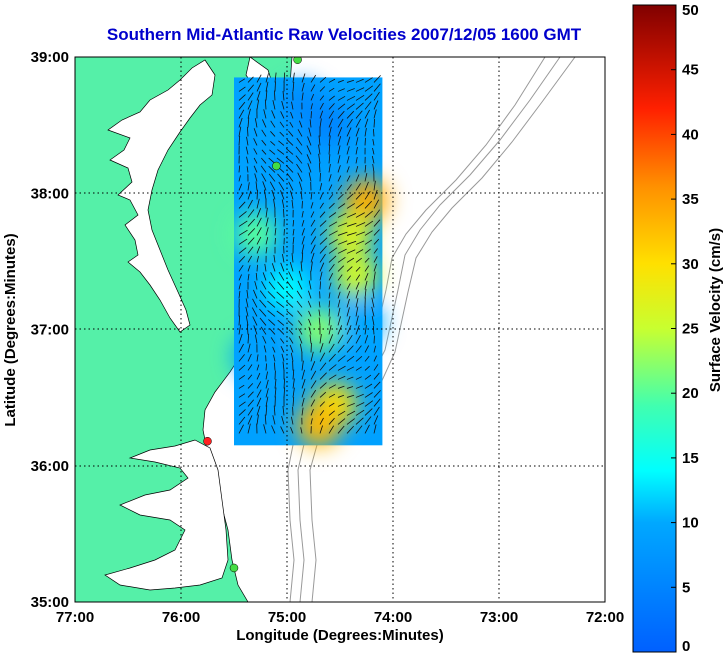 The width and height of the screenshot is (724, 659). Describe the element at coordinates (685, 328) in the screenshot. I see `colorbar-ticks: 0 5 10 15 20 25 30 35 40 45 50` at that location.